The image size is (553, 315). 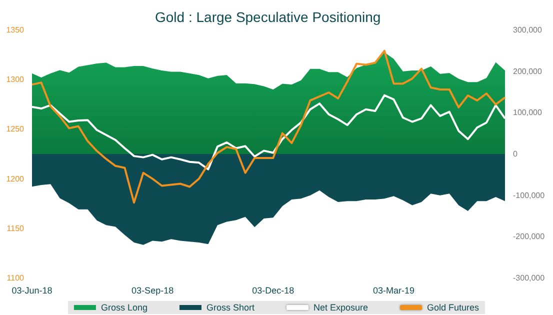 What do you see at coordinates (529, 195) in the screenshot?
I see `y2-tick-label: -100,000` at bounding box center [529, 195].